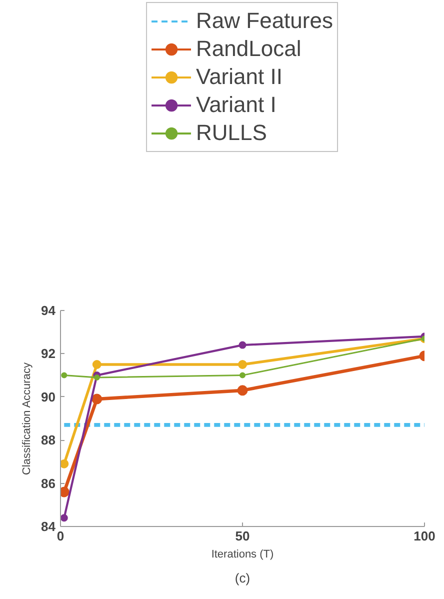 Image resolution: width=444 pixels, height=599 pixels. What do you see at coordinates (242, 578) in the screenshot?
I see `text: (c)` at bounding box center [242, 578].